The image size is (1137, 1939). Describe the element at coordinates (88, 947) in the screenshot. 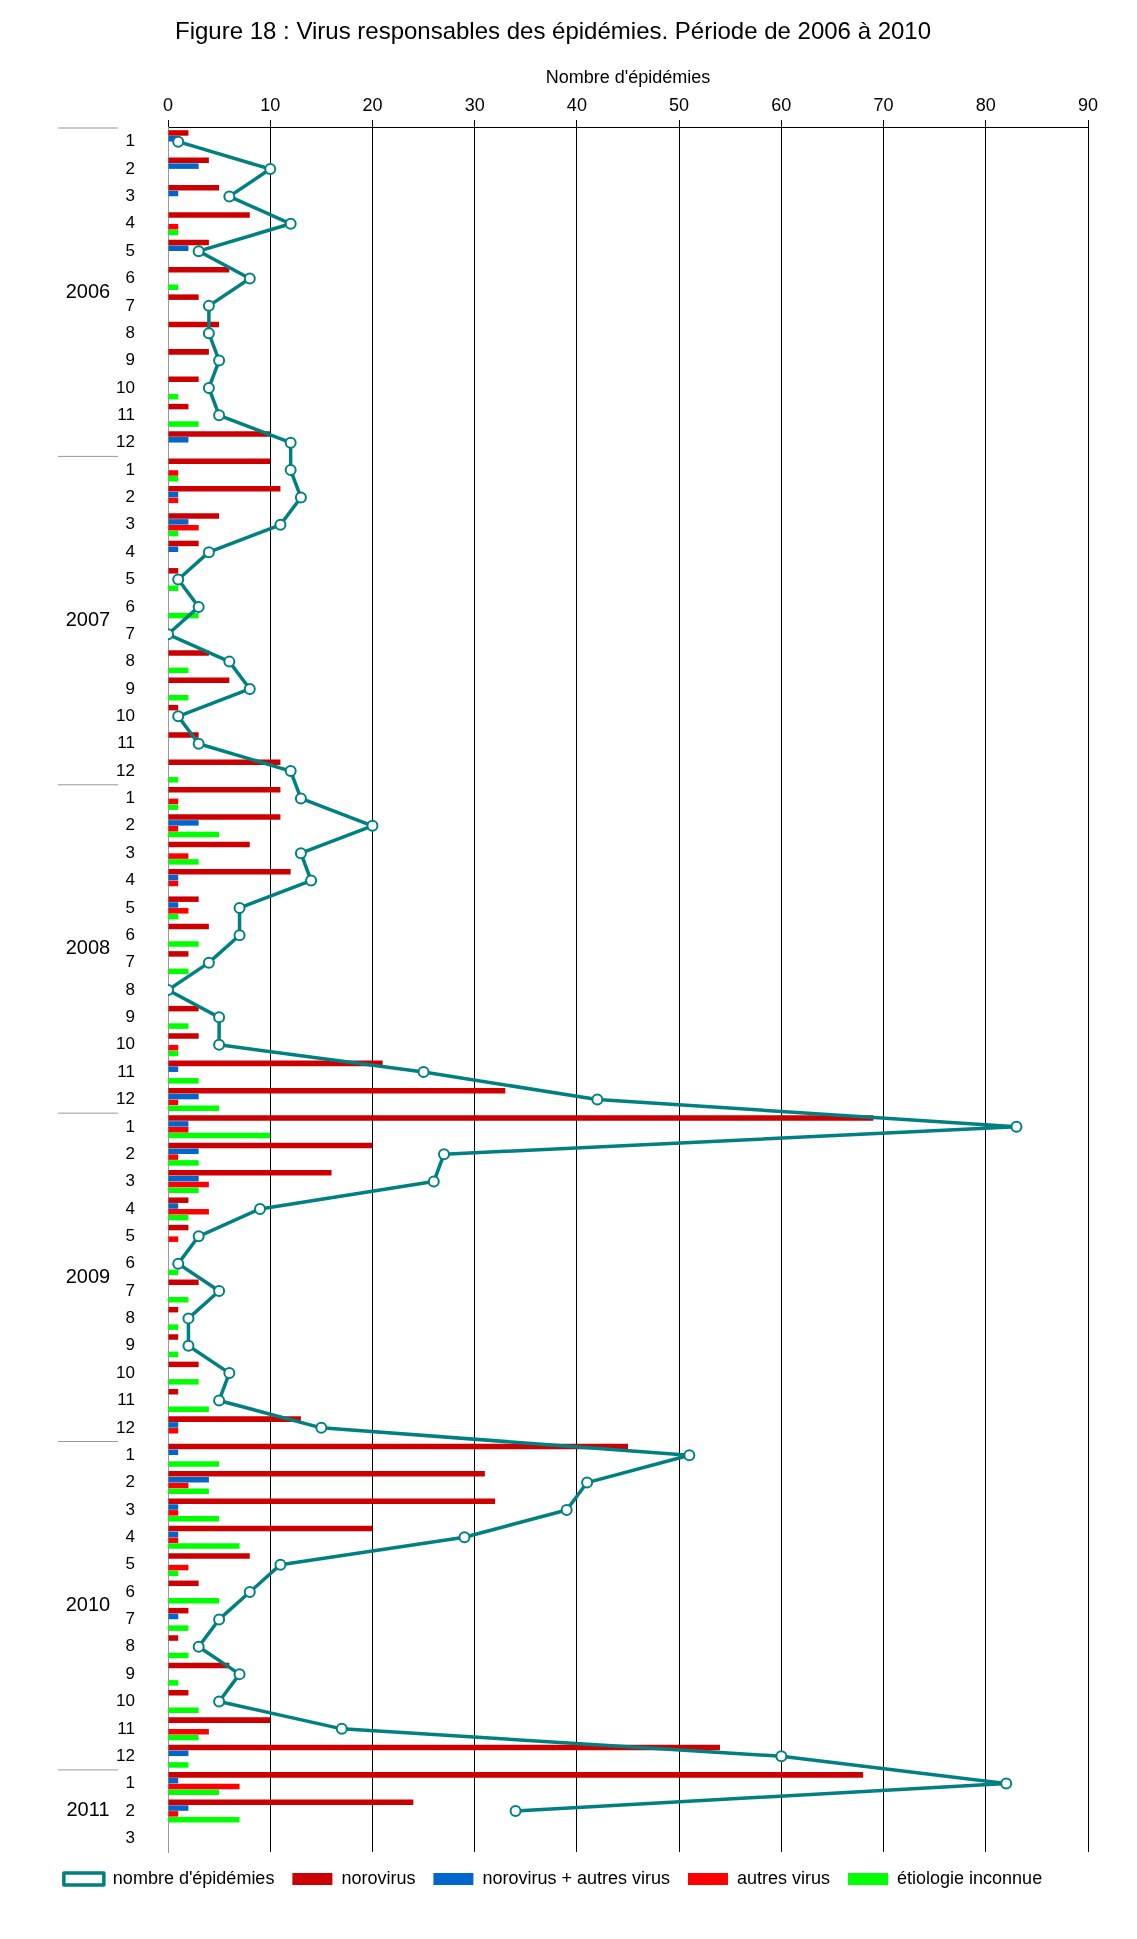

I see `text: 2008` at that location.